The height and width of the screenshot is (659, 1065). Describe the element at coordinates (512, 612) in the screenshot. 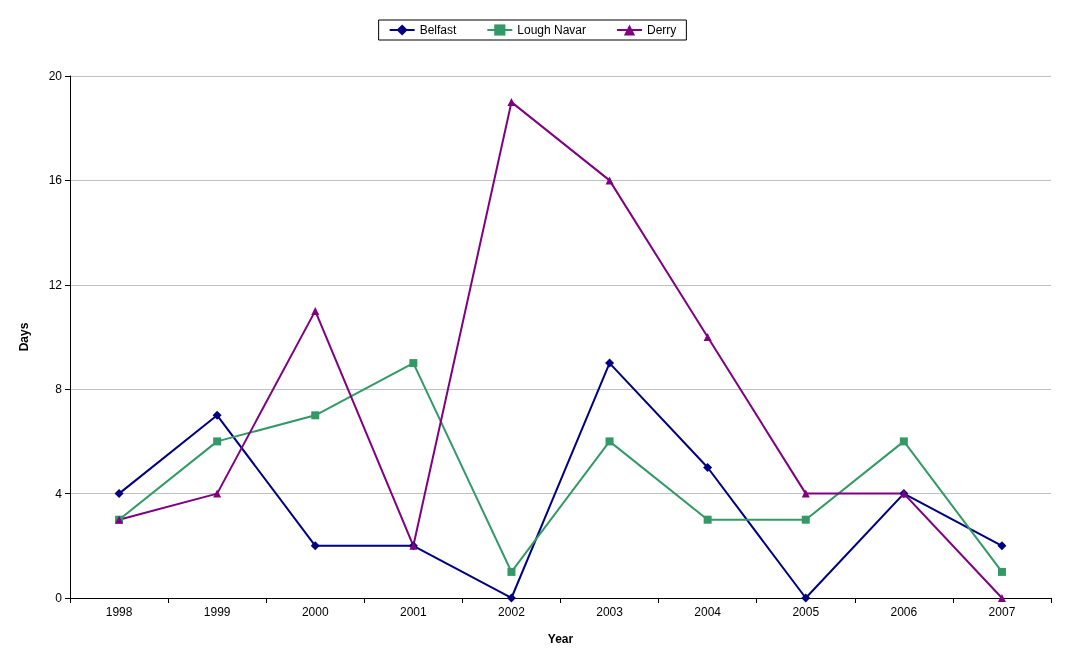

I see `x-tick-label: 2002` at that location.